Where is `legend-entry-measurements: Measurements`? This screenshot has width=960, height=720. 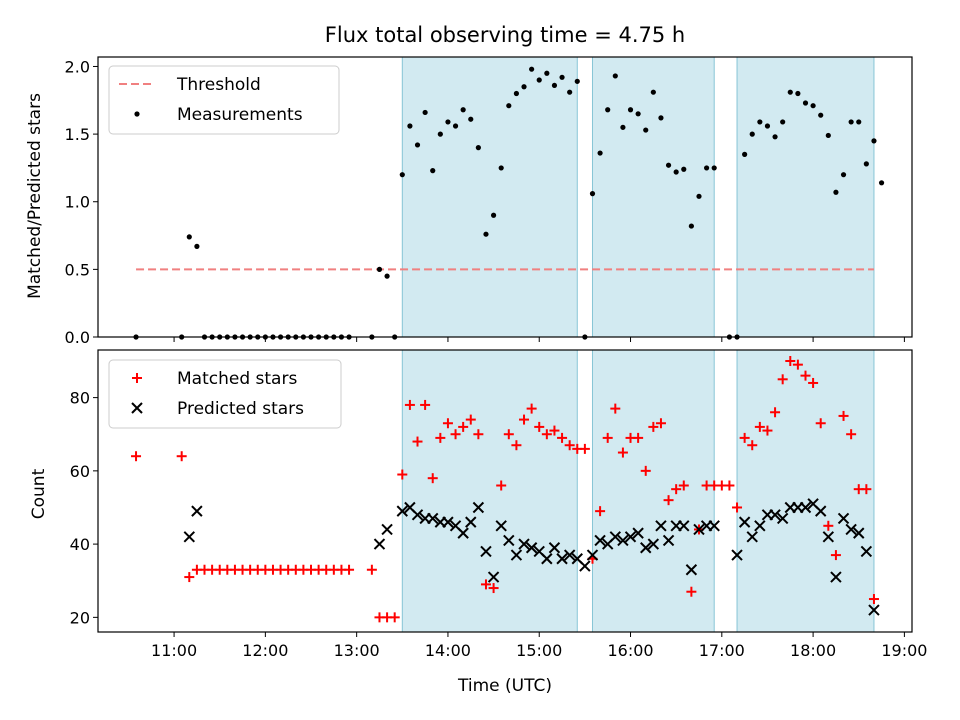 legend-entry-measurements: Measurements is located at coordinates (218, 115).